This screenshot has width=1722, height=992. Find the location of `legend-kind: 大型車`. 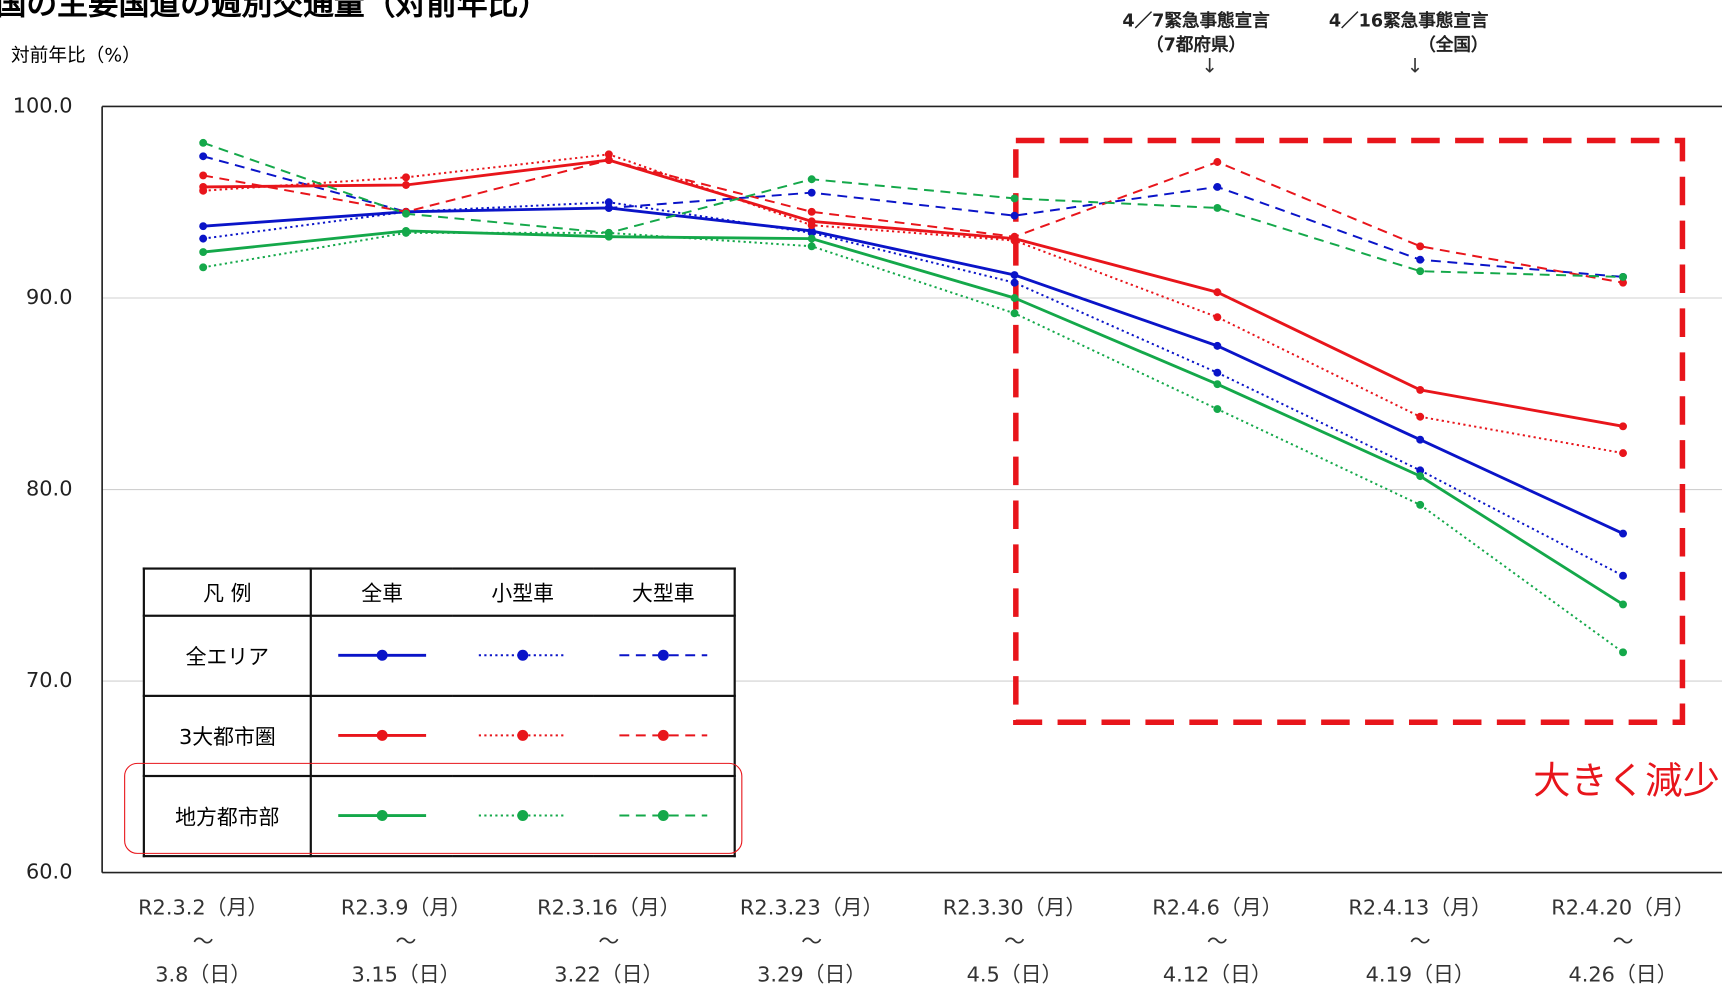

legend-kind: 大型車 is located at coordinates (664, 592).